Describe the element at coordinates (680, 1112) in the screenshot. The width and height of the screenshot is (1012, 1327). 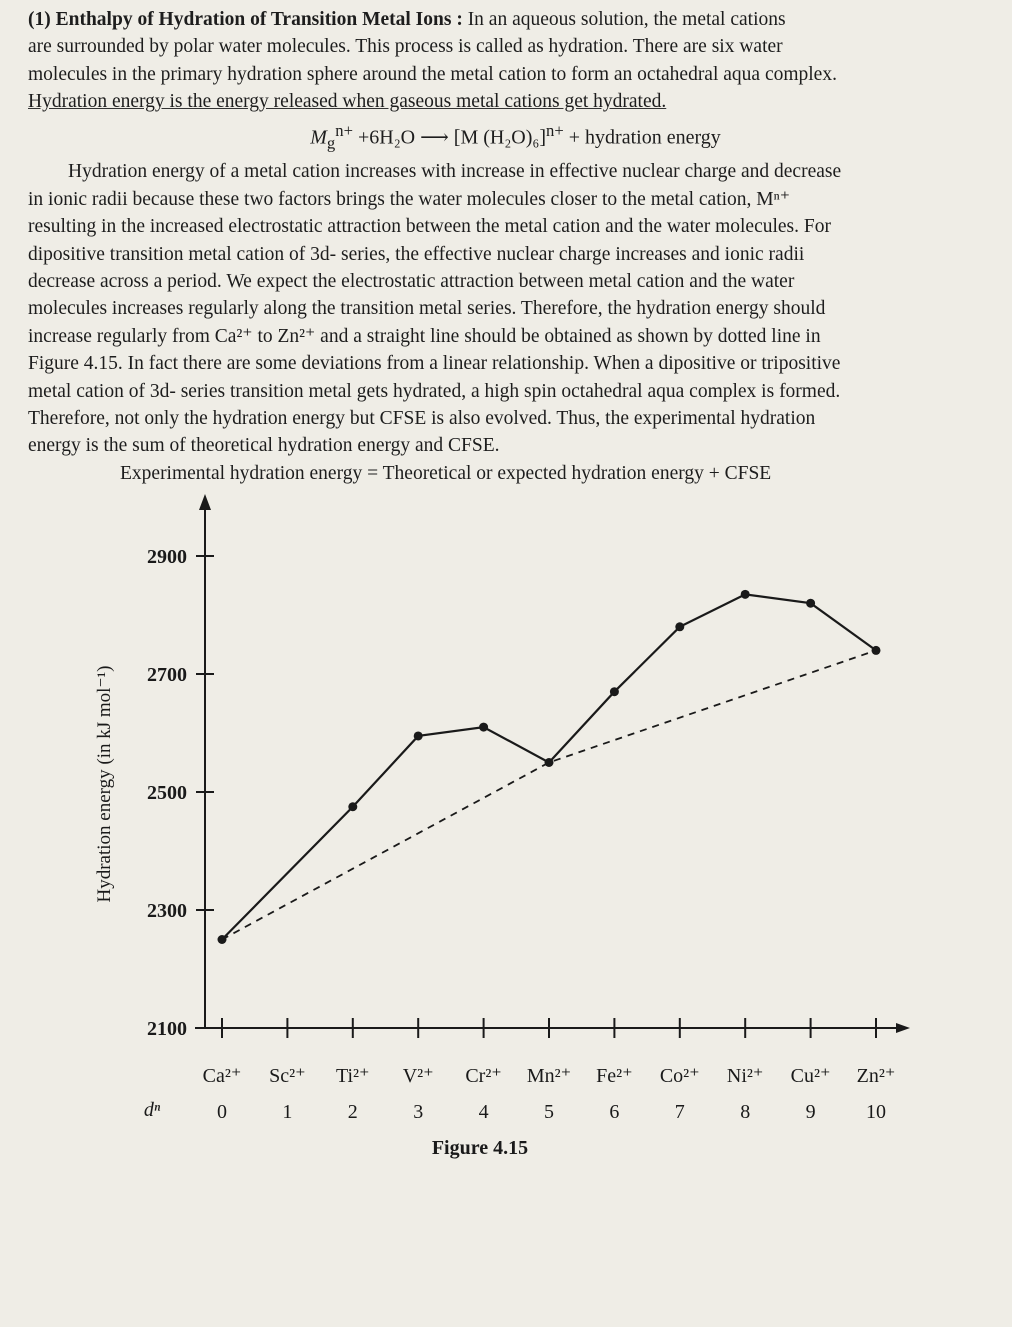
I see `d-electron-count-label: 7` at that location.